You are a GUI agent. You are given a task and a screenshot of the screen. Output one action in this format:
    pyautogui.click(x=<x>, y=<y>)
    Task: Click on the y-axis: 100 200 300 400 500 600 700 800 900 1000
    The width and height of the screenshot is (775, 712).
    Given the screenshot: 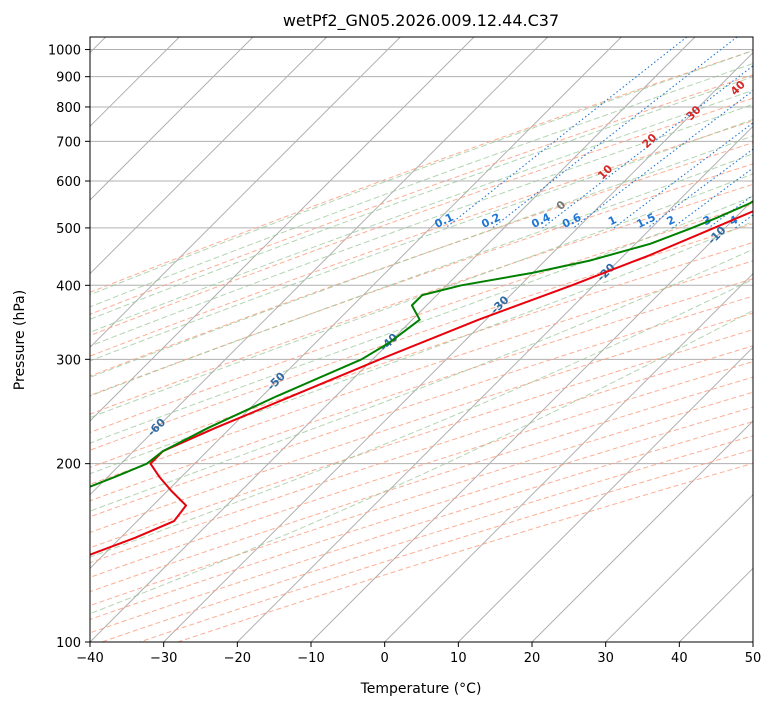 What is the action you would take?
    pyautogui.click(x=69, y=347)
    